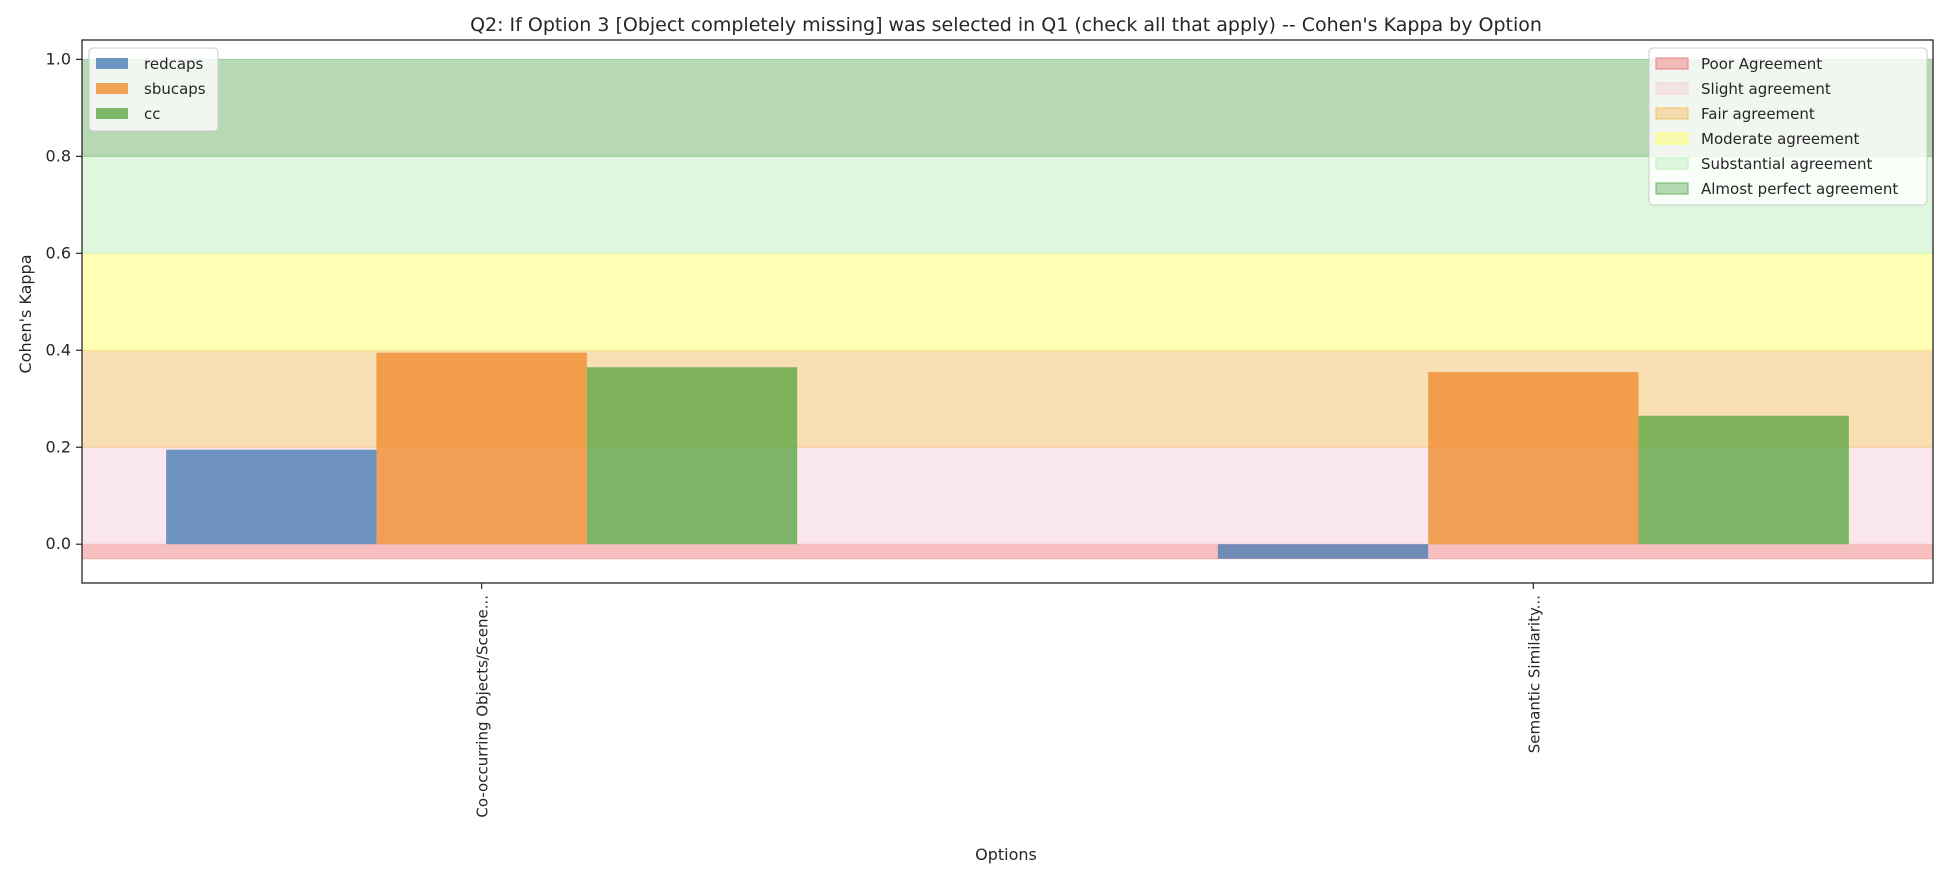 The width and height of the screenshot is (1950, 884). What do you see at coordinates (1799, 189) in the screenshot?
I see `bands-legend-label: Almost perfect agreement` at bounding box center [1799, 189].